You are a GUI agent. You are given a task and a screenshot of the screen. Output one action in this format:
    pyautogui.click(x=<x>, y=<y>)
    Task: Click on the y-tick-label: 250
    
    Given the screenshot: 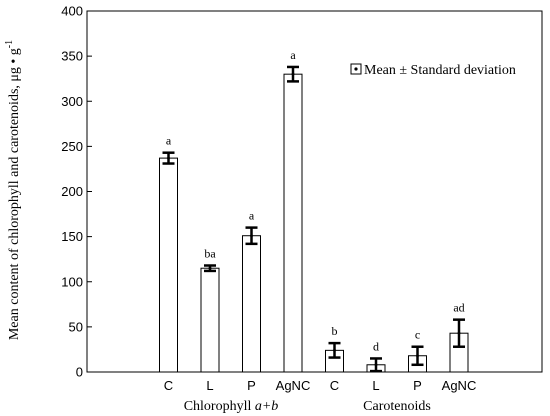 What is the action you would take?
    pyautogui.click(x=72, y=146)
    